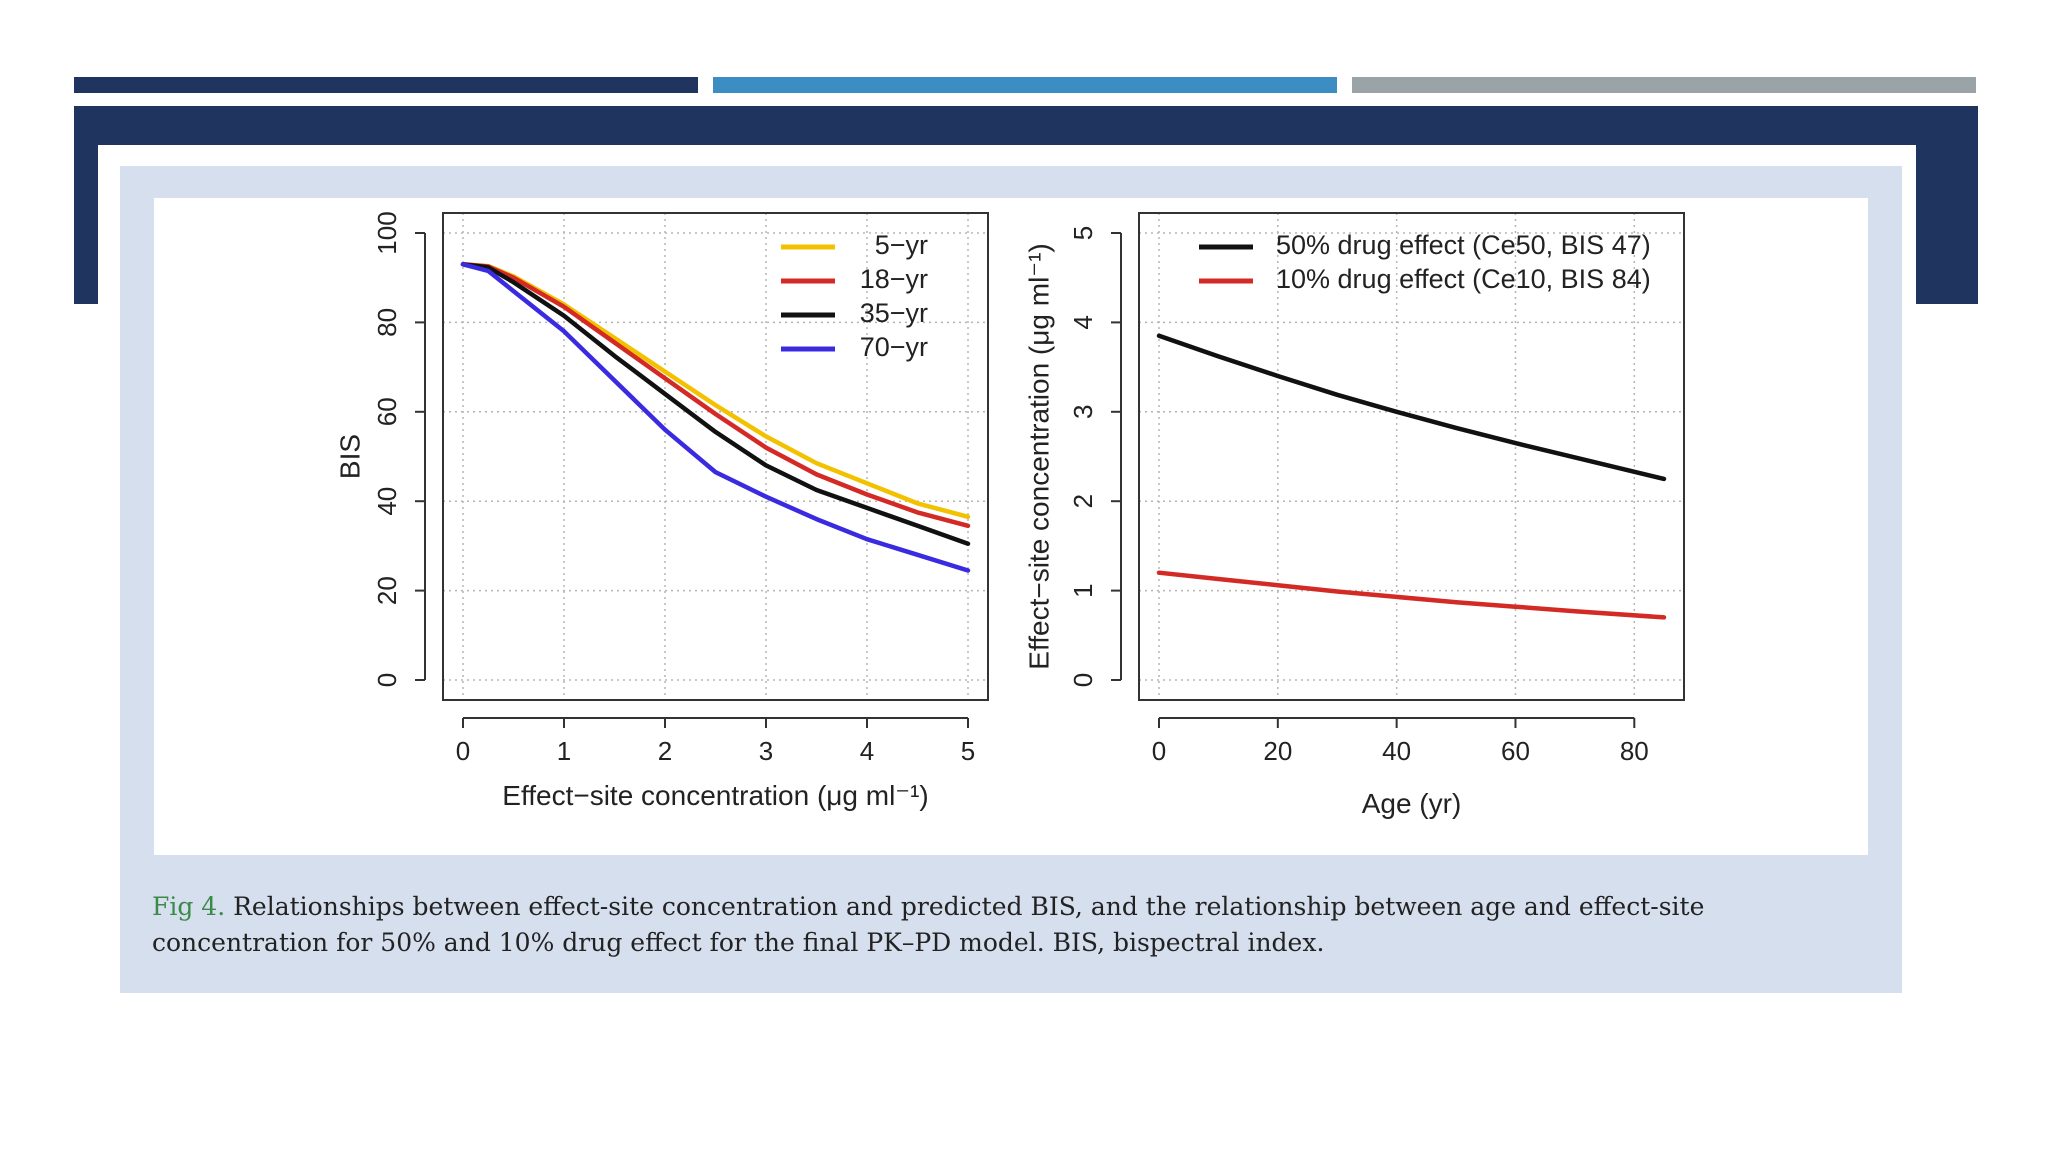 This screenshot has width=2048, height=1152. Describe the element at coordinates (1463, 245) in the screenshot. I see `legend-label: 50% drug effect (Ce50, BIS 47)` at that location.